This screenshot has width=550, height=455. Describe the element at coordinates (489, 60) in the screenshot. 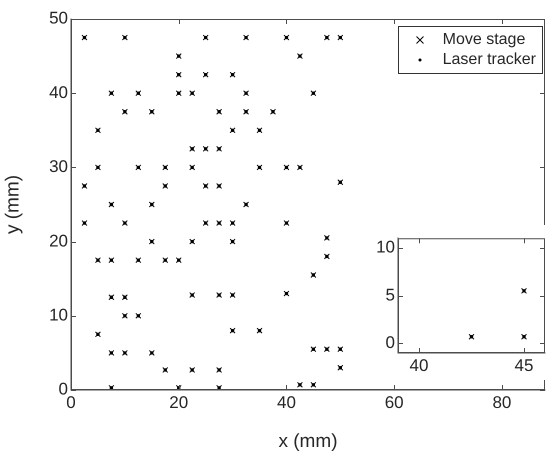

I see `legend-label: Laser tracker` at that location.